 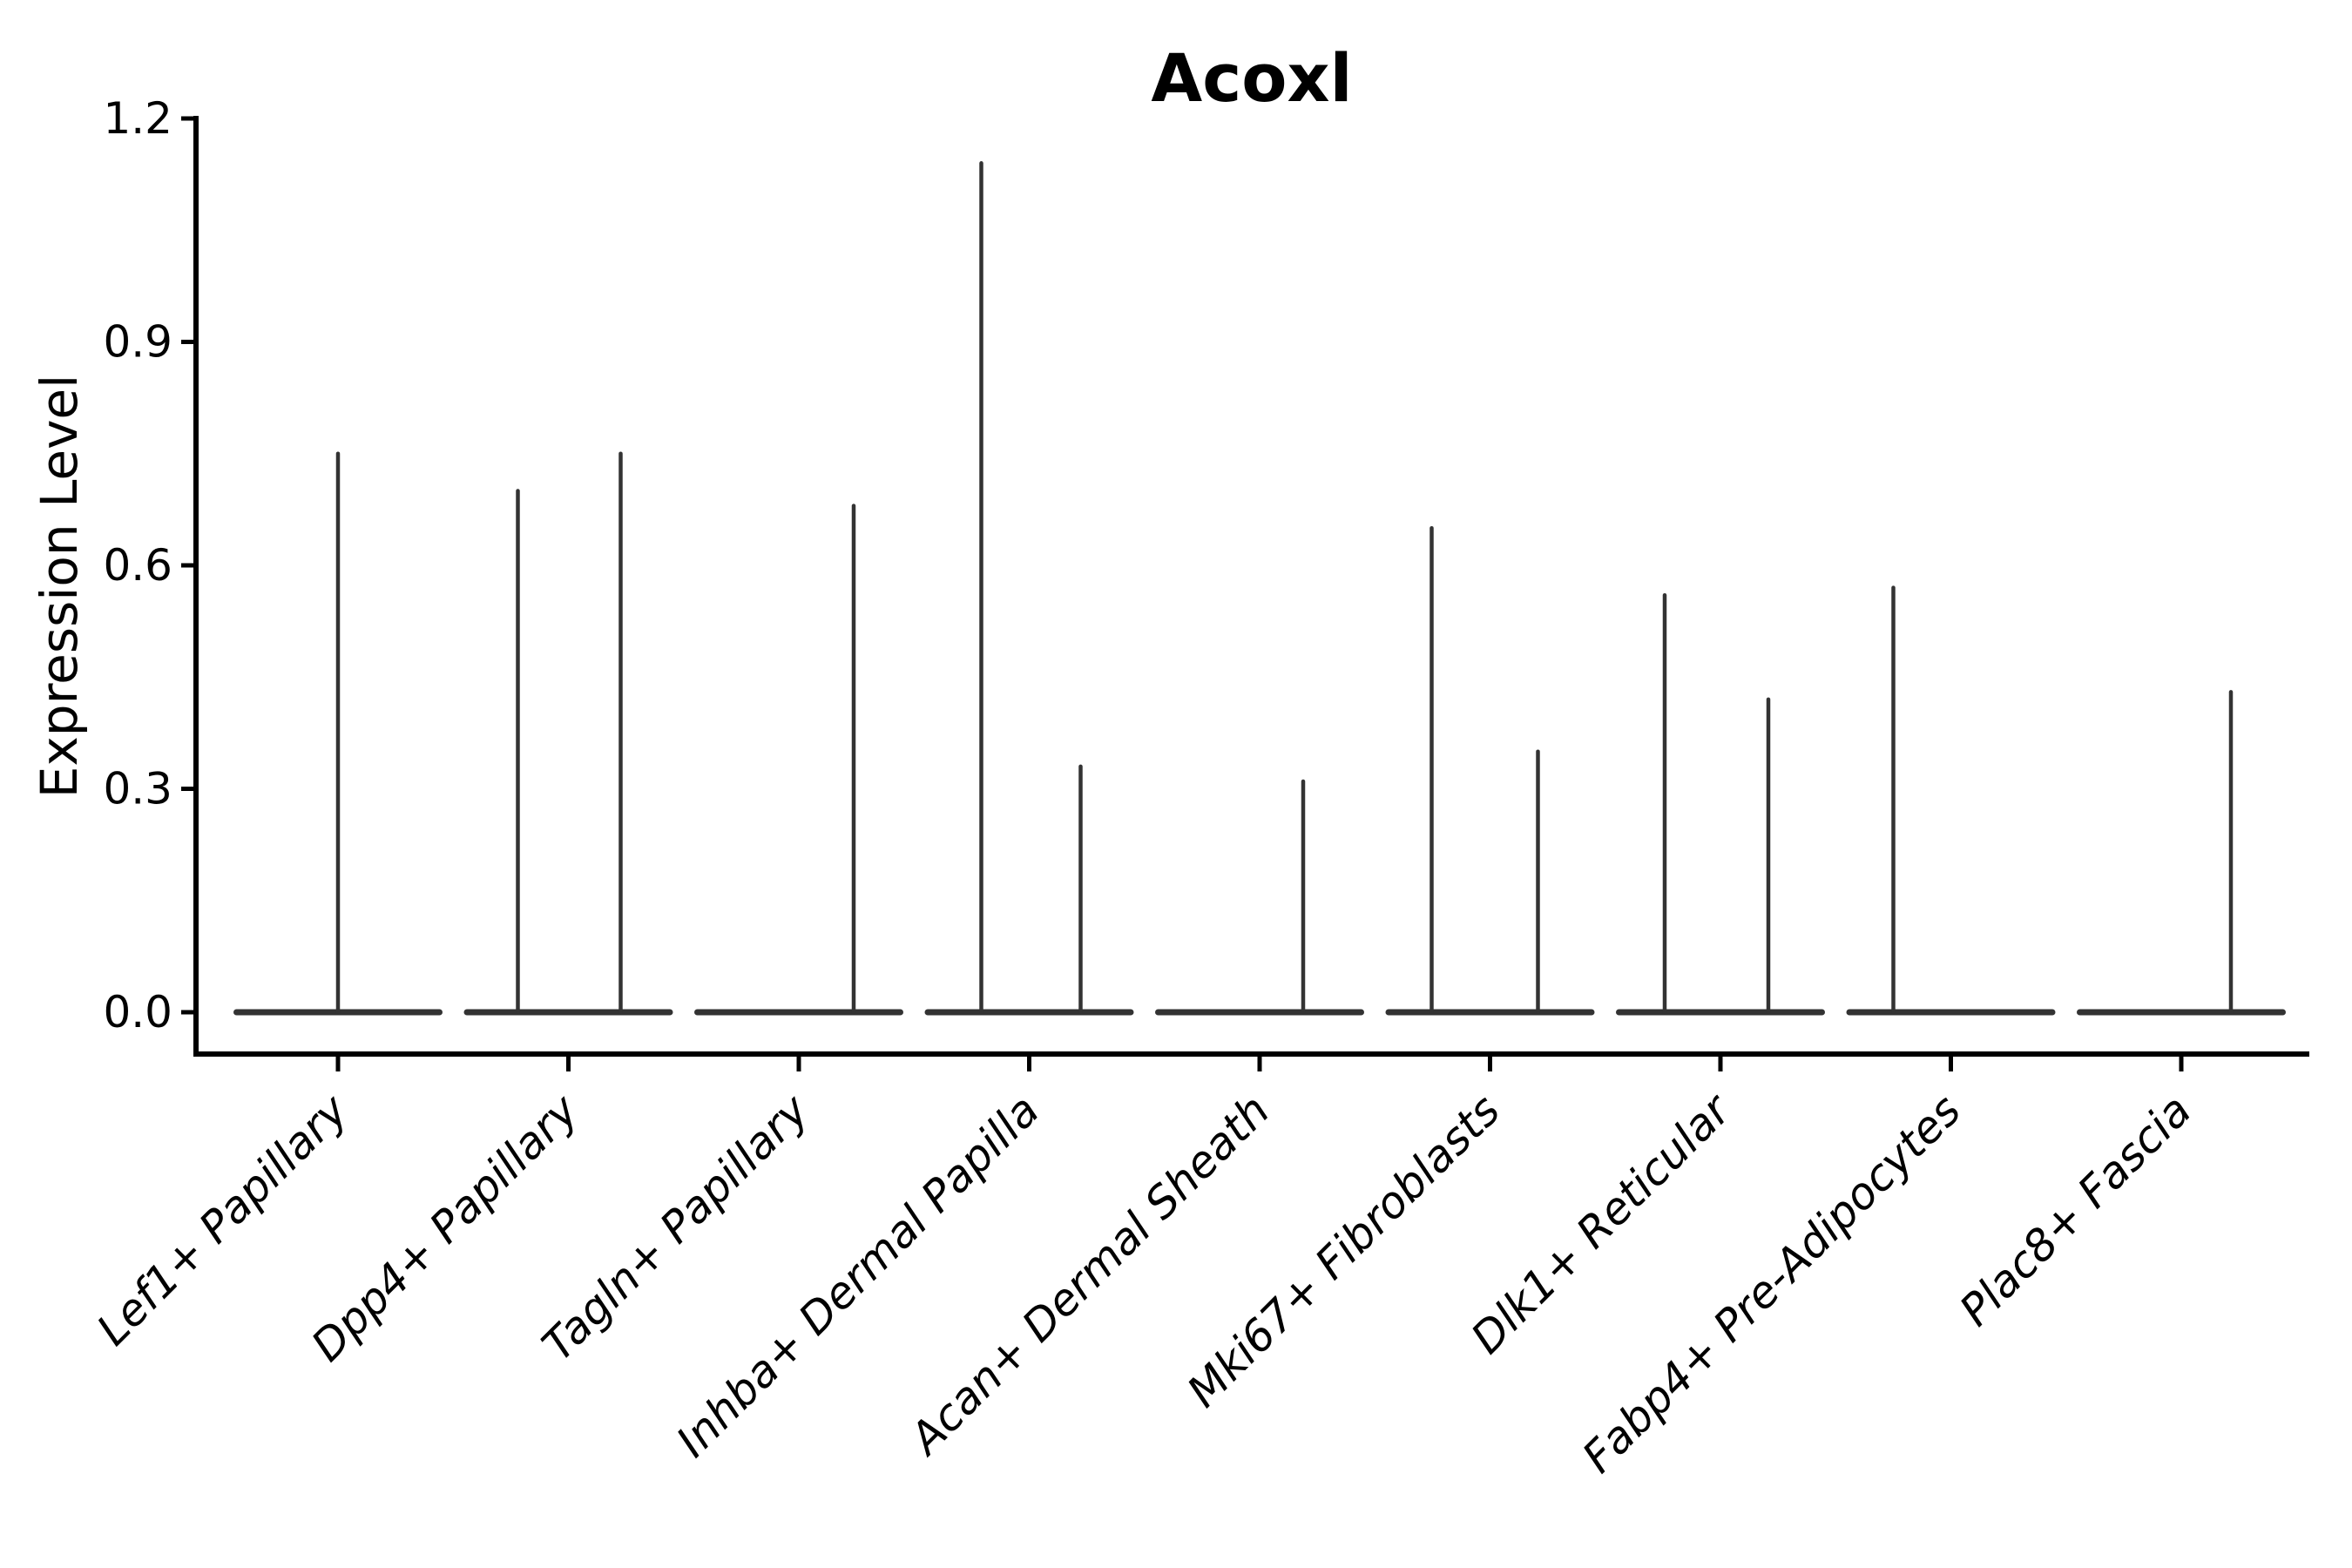 I want to click on y-axis-label: Expression Level, so click(x=59, y=586).